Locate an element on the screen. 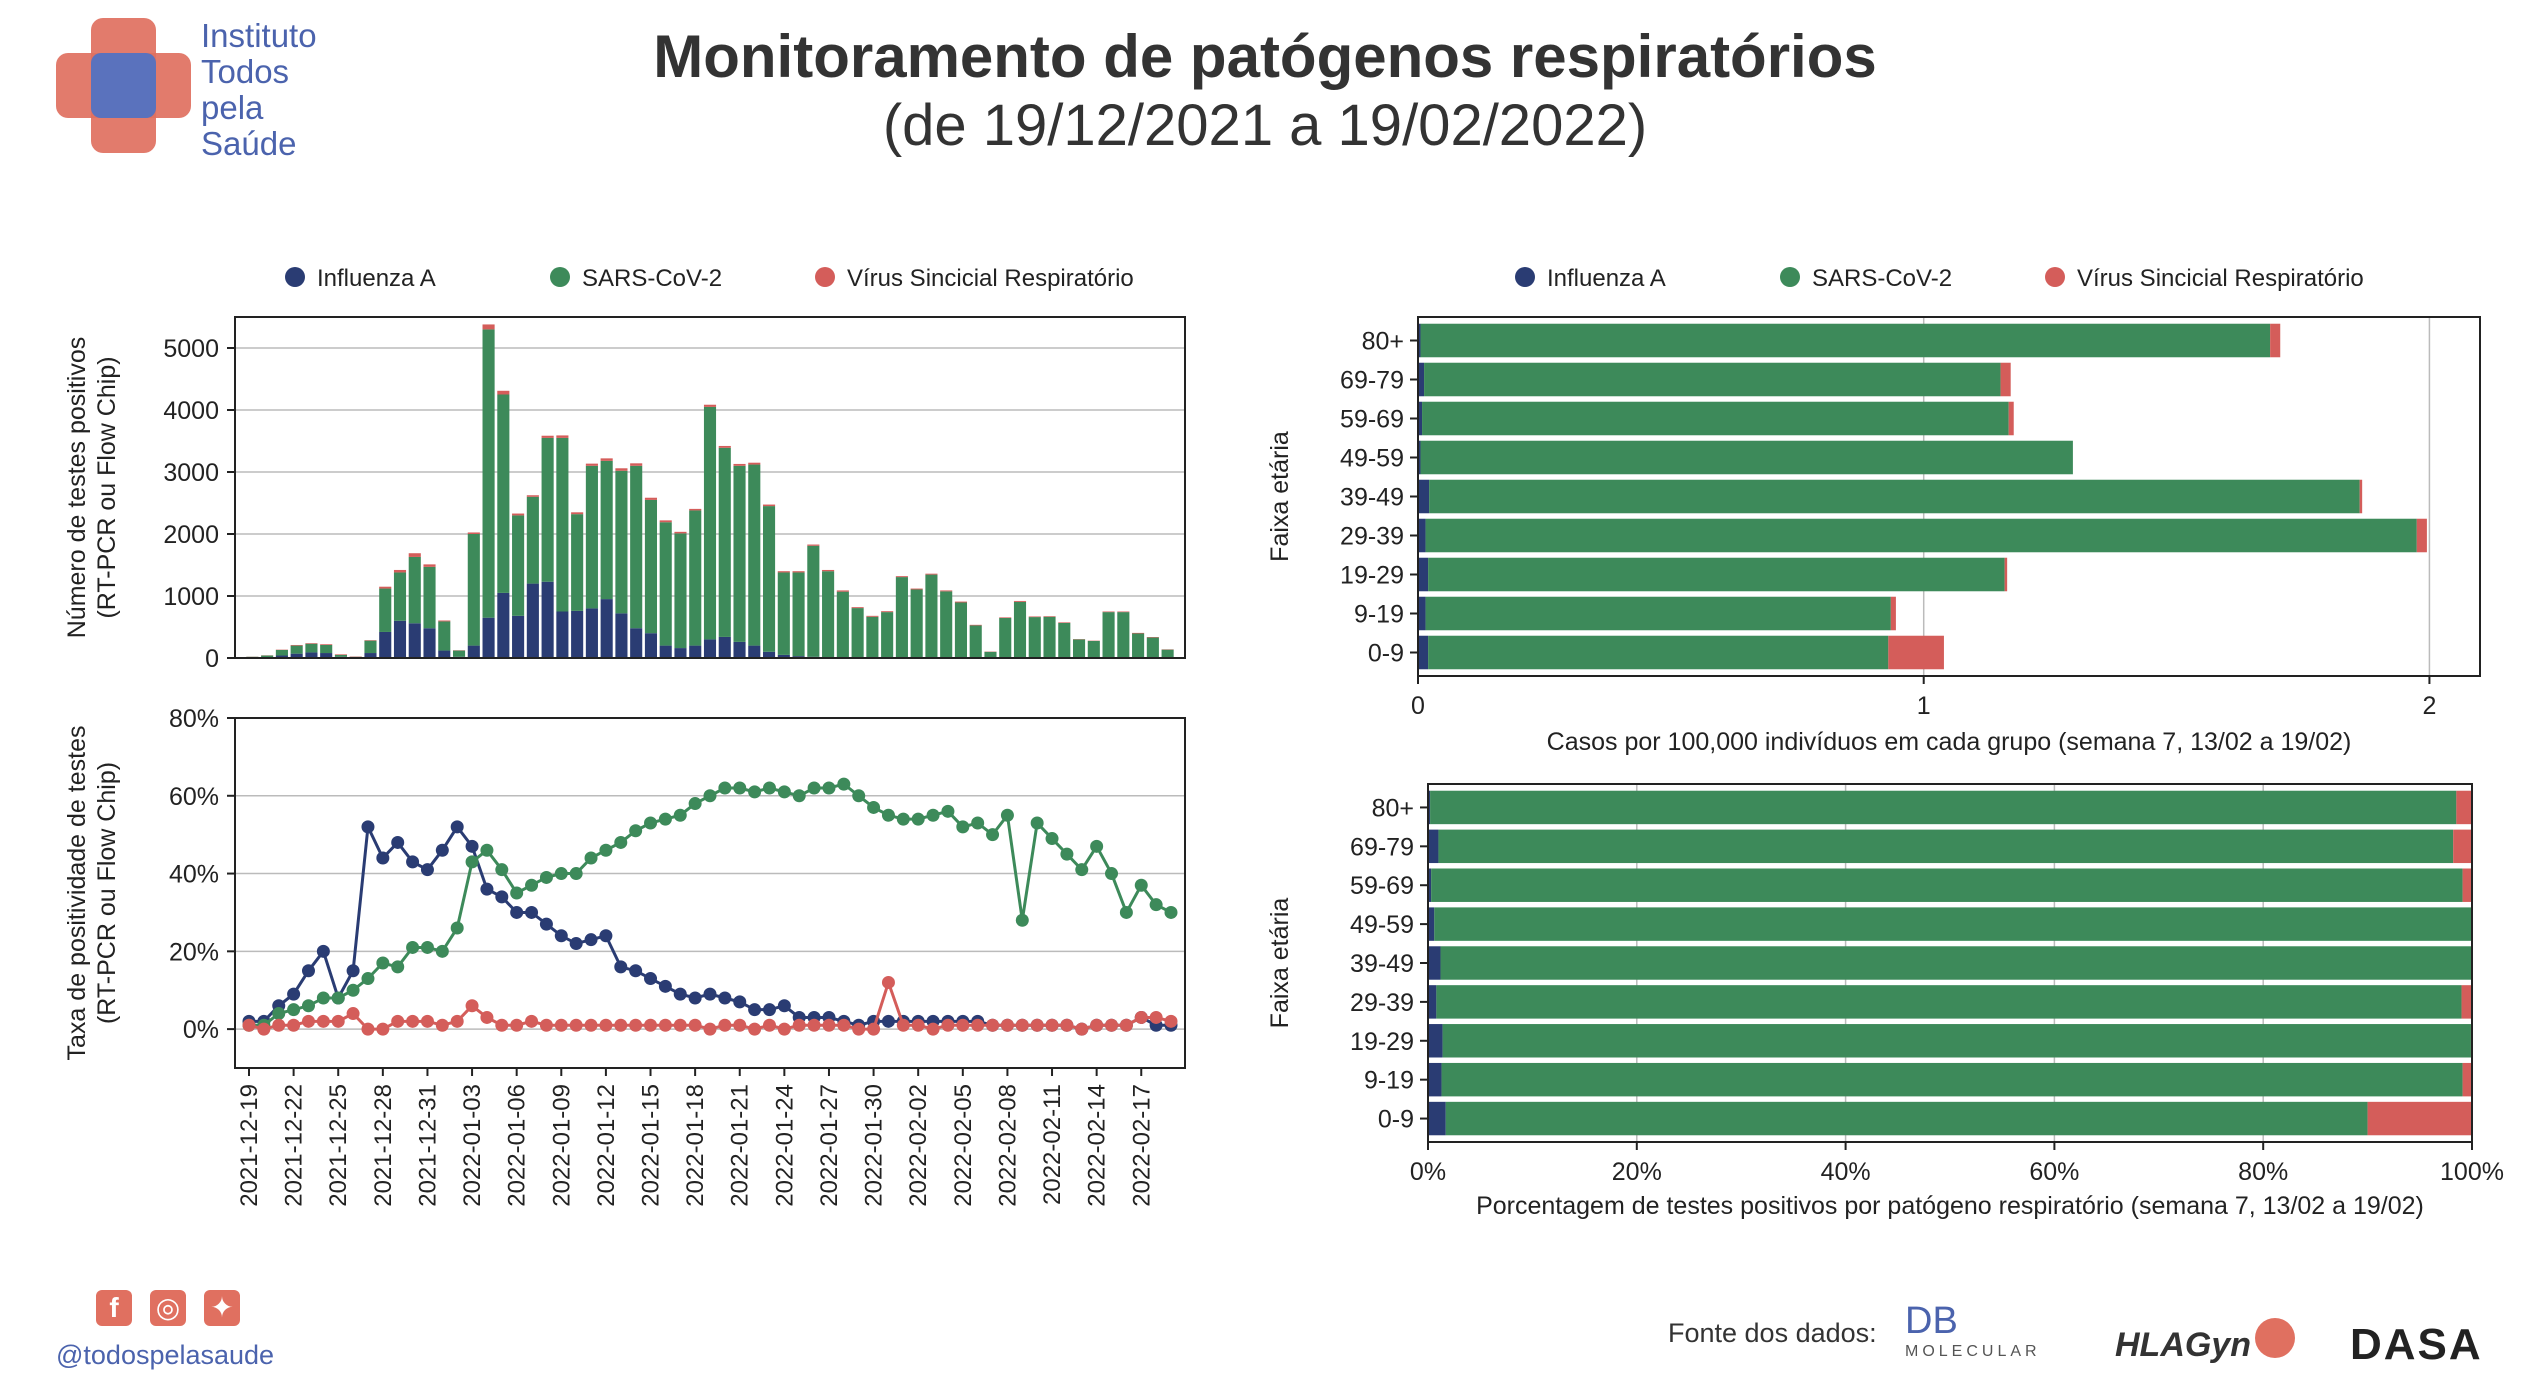 The height and width of the screenshot is (1398, 2530). y-tick-label: 60% is located at coordinates (194, 797).